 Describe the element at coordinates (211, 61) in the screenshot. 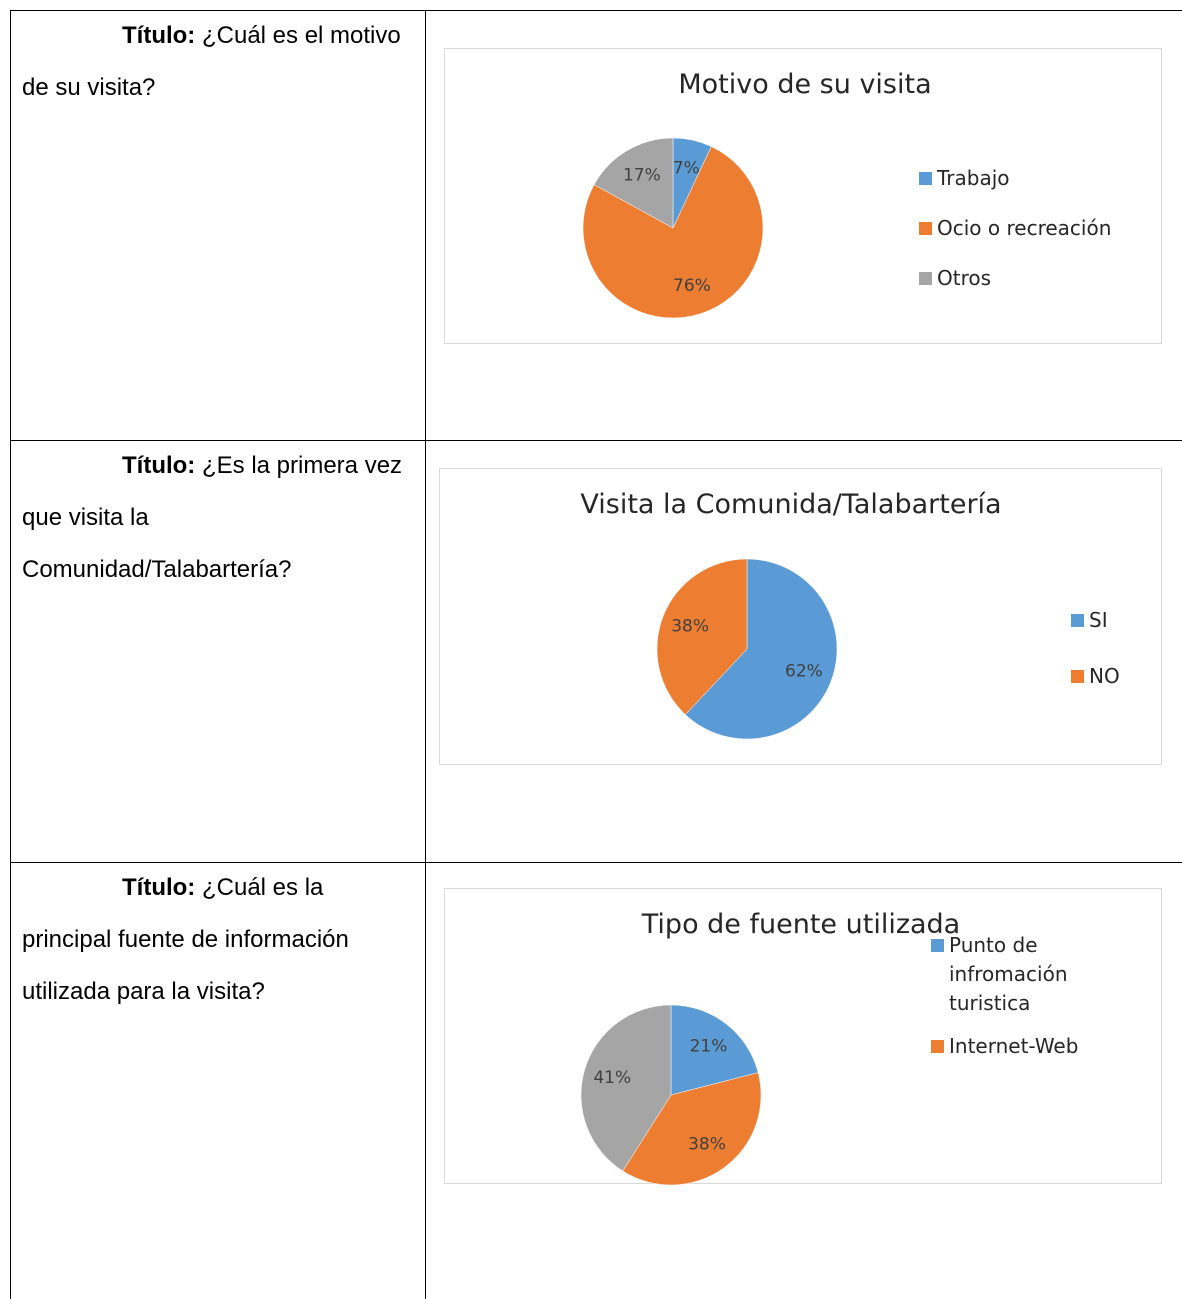

I see `question: ¿Cuál es el motivo de su visita?` at that location.